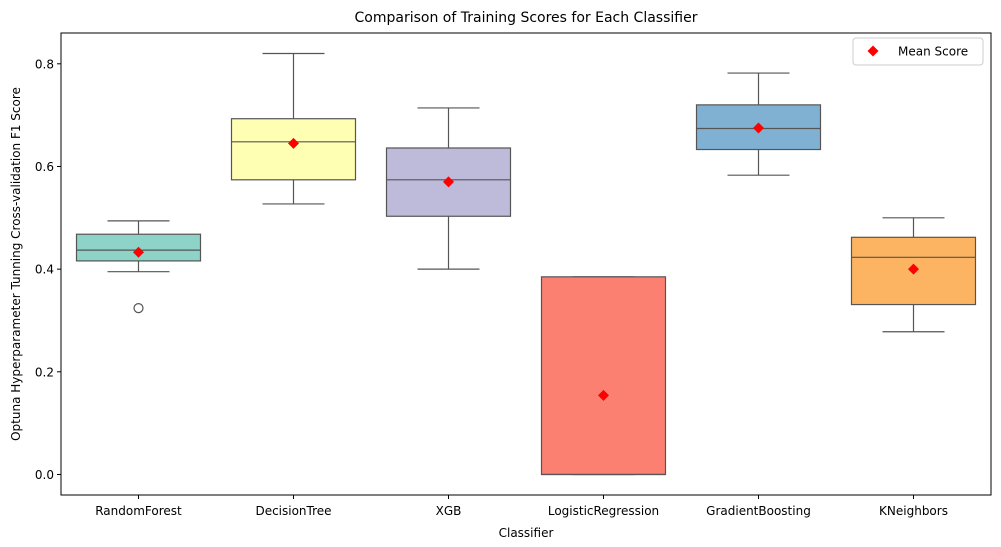 This screenshot has width=1001, height=547. What do you see at coordinates (603, 511) in the screenshot?
I see `x-tick-label: LogisticRegression` at bounding box center [603, 511].